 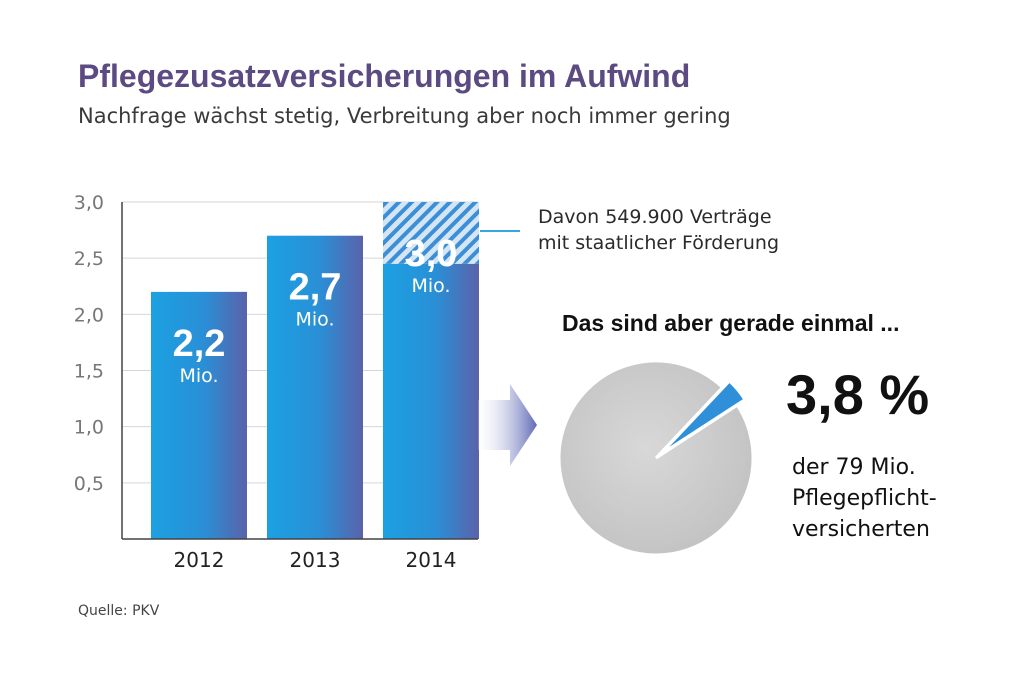 What do you see at coordinates (507, 425) in the screenshot?
I see `arrow-right-icon` at bounding box center [507, 425].